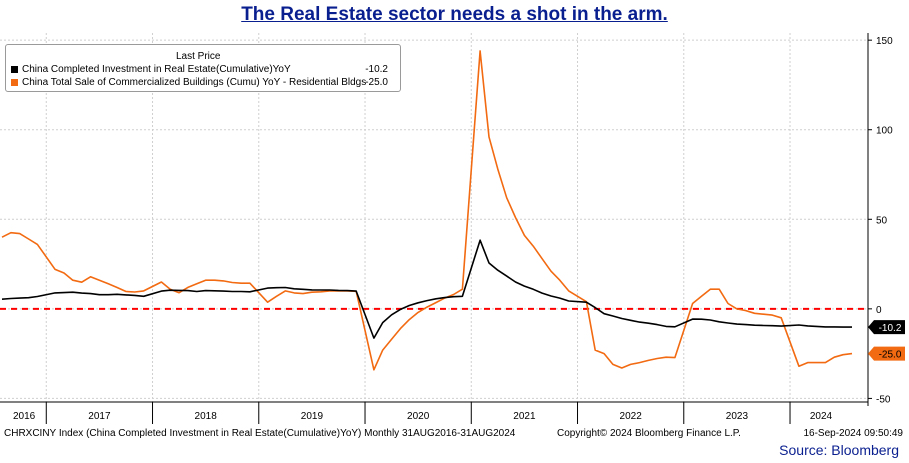  I want to click on x-tick-label: 2024, so click(821, 416).